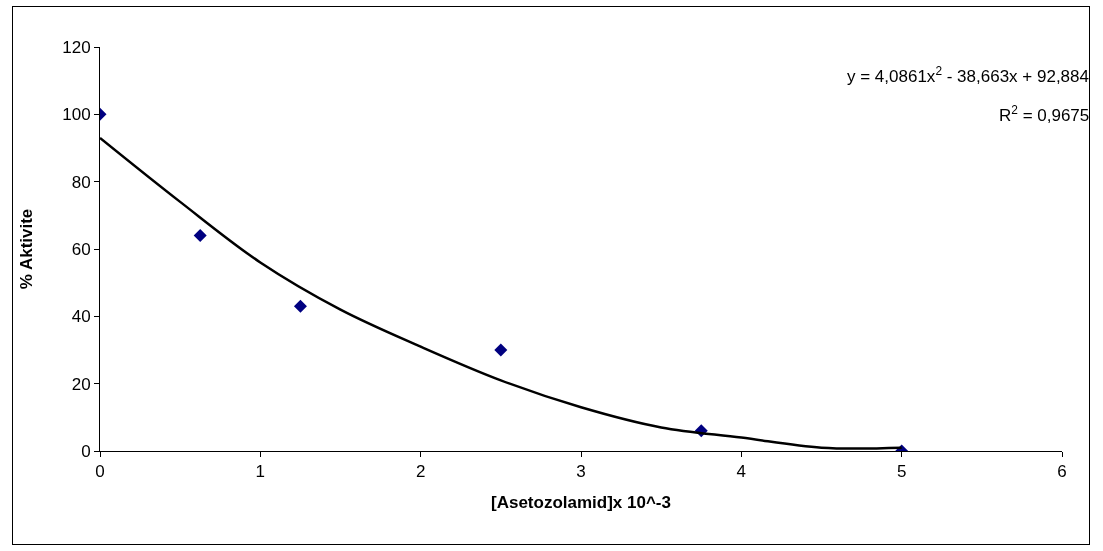 Image resolution: width=1103 pixels, height=551 pixels. I want to click on y-tick-label: 40, so click(81, 317).